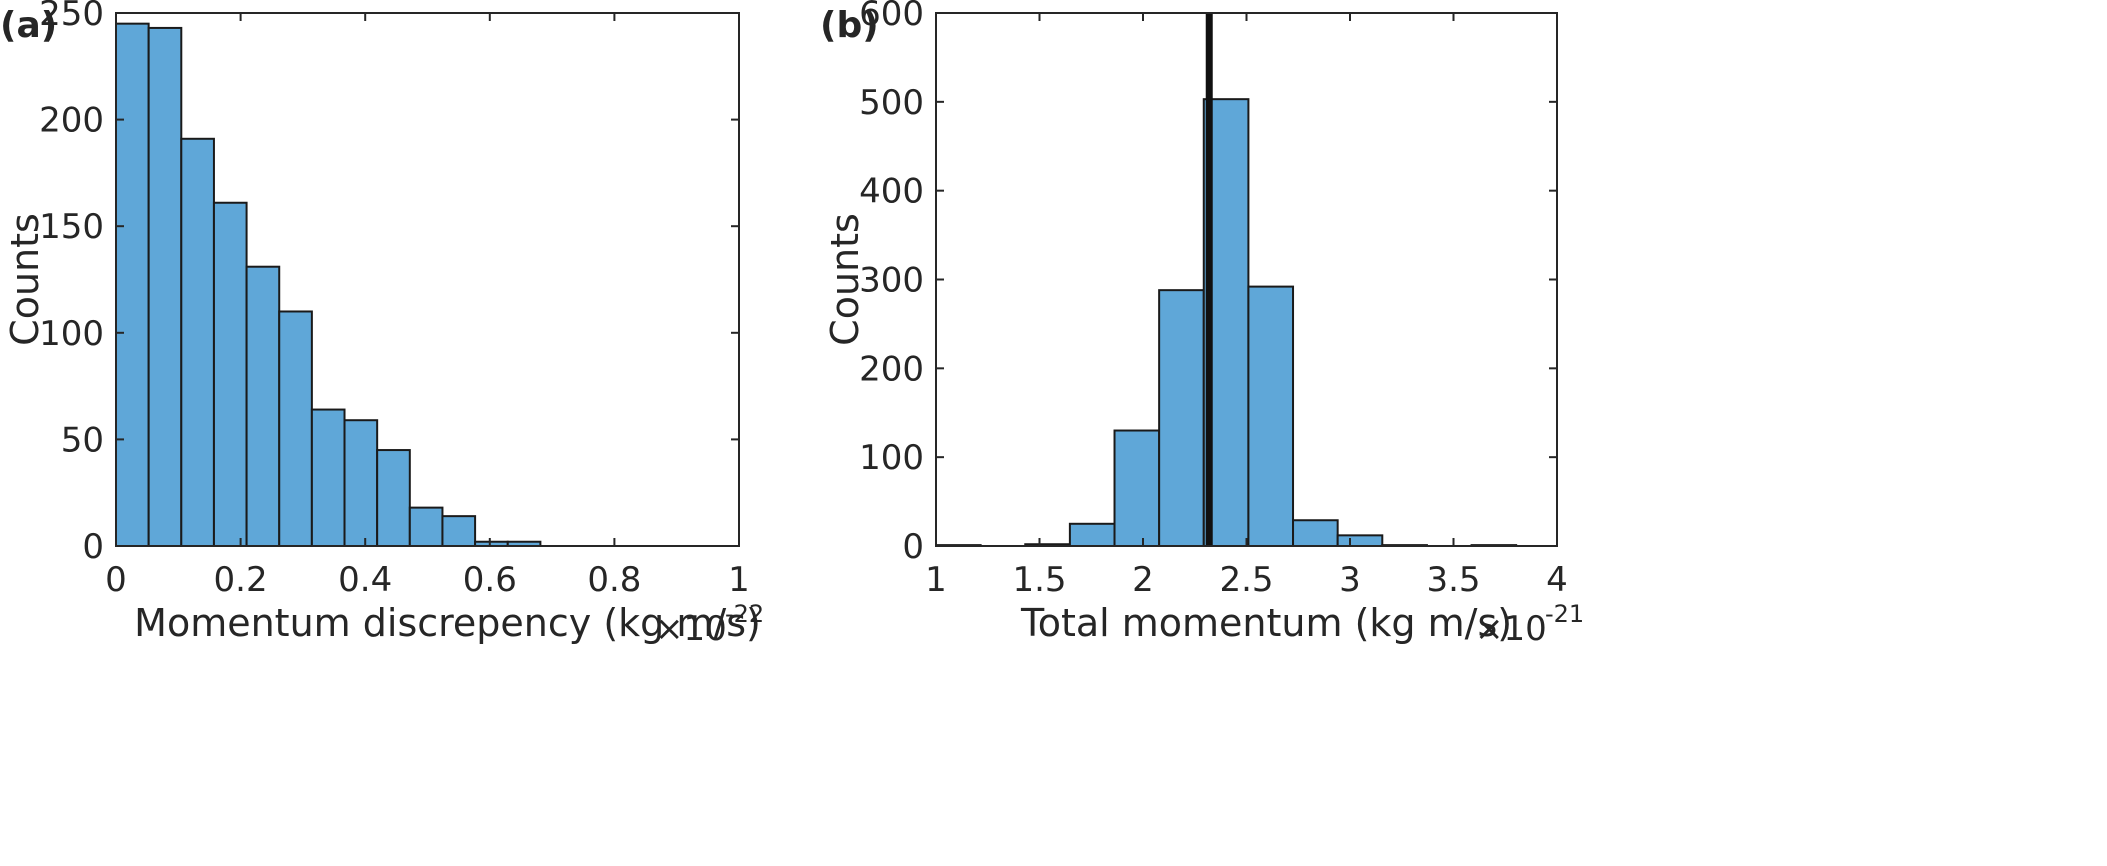 The height and width of the screenshot is (866, 2107). I want to click on axis-multiplier-exponent: -21, so click(1564, 614).